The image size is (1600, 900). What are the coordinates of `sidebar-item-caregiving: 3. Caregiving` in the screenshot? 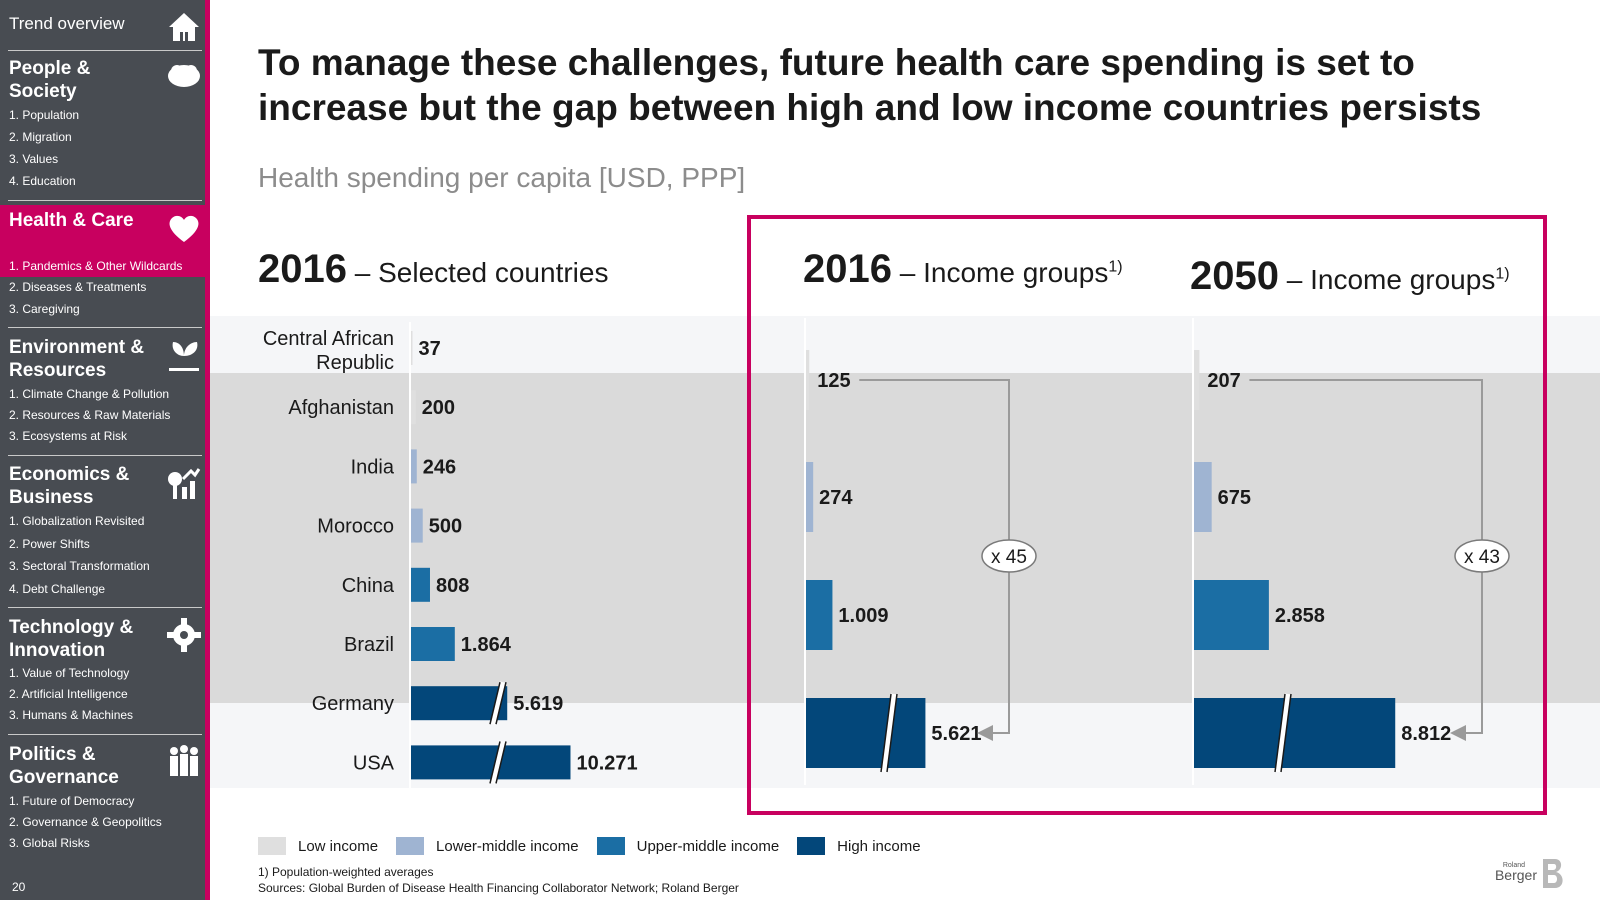 It's located at (44, 309).